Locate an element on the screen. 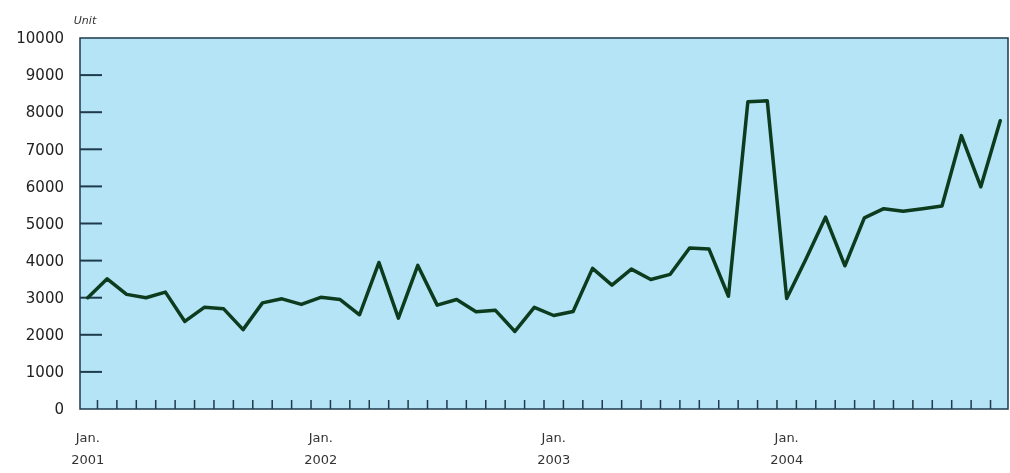 This screenshot has height=473, width=1010. y-tick-label: 3000 is located at coordinates (44, 297).